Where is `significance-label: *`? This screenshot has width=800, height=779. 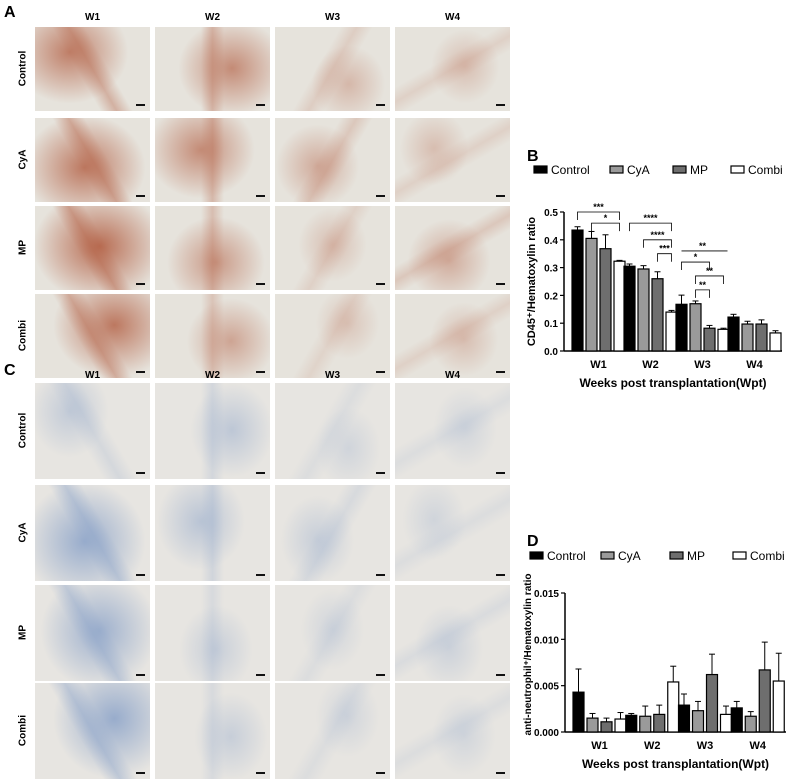 significance-label: * is located at coordinates (696, 257).